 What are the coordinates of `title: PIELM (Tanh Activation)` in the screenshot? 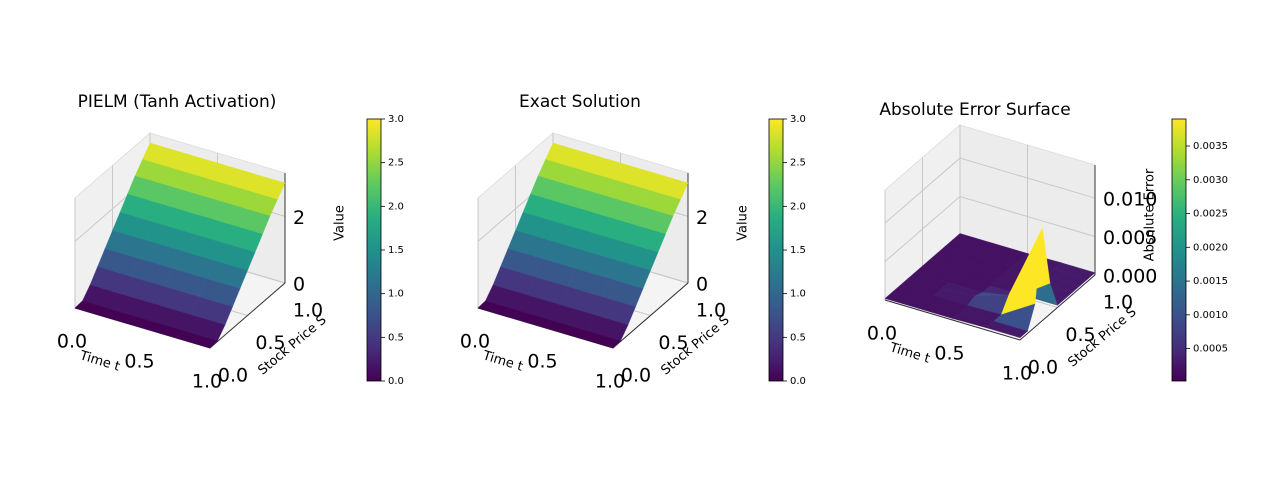 It's located at (177, 102).